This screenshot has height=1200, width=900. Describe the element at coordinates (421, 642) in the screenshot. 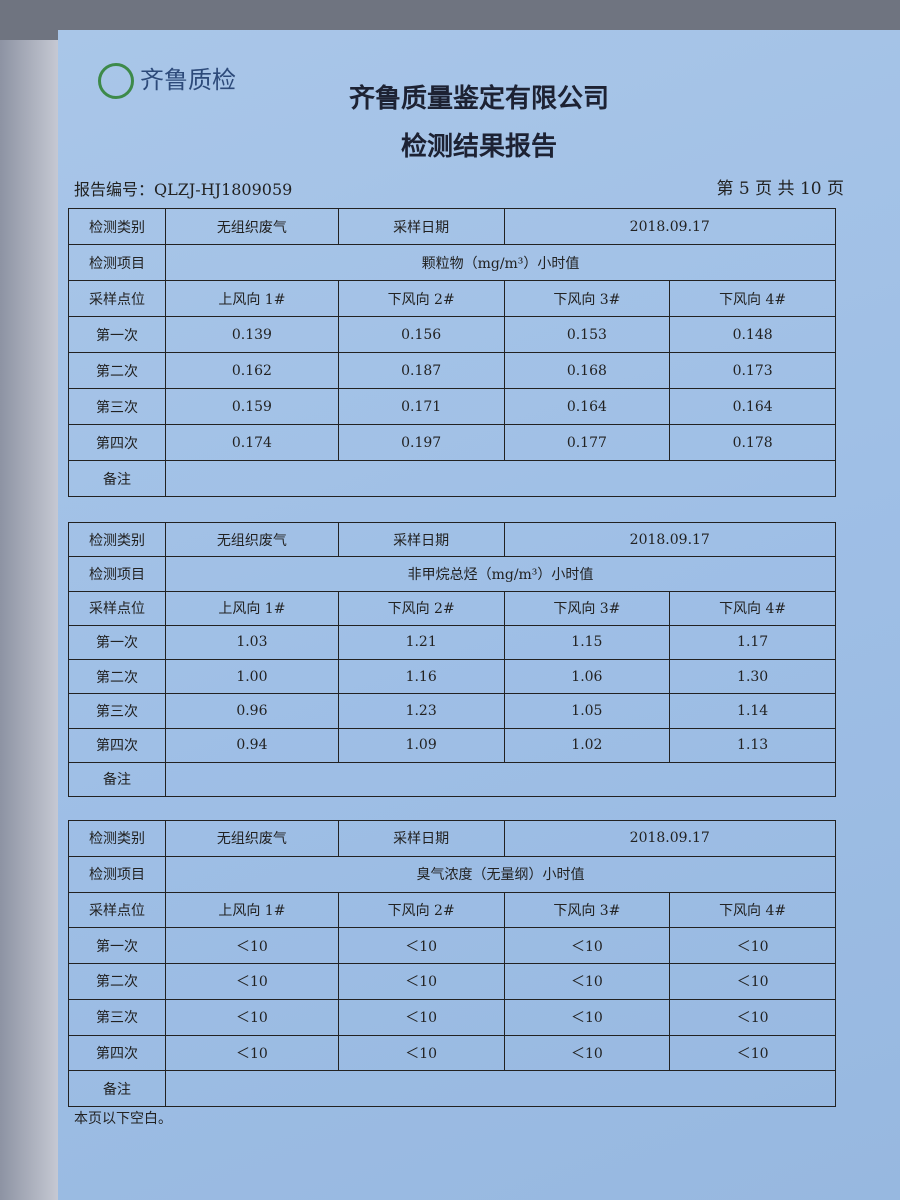

I see `table-cell: 1.21` at that location.